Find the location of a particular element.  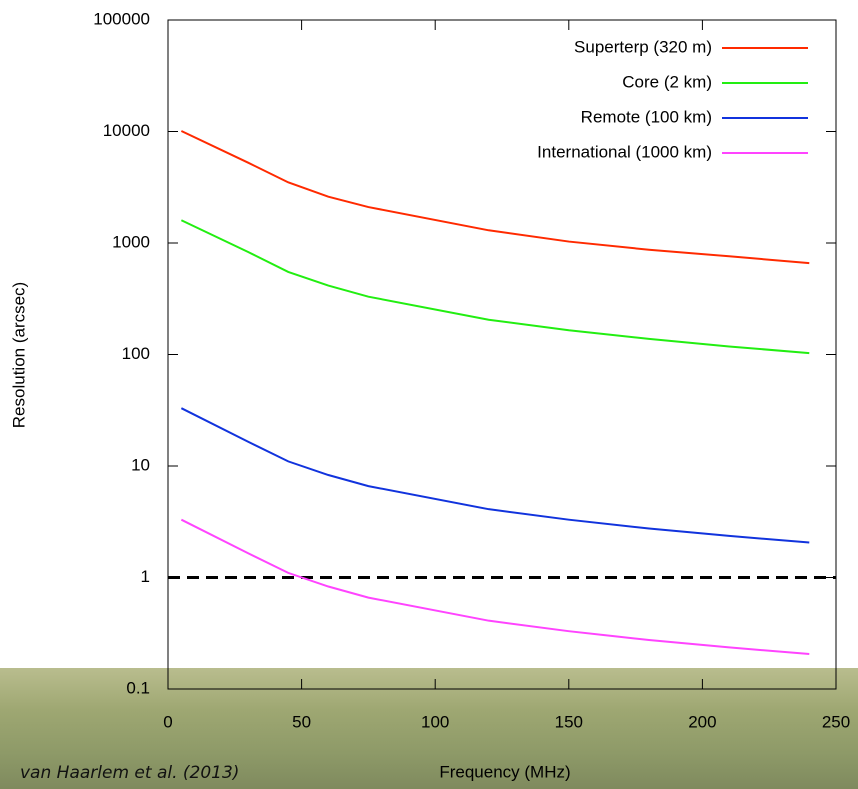

y-tick-label: 10000 is located at coordinates (126, 130).